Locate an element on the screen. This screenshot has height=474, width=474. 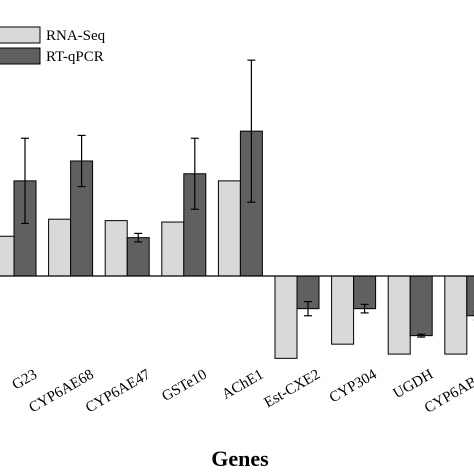
bar-rna-seq-est-cxe2 is located at coordinates (286, 317).